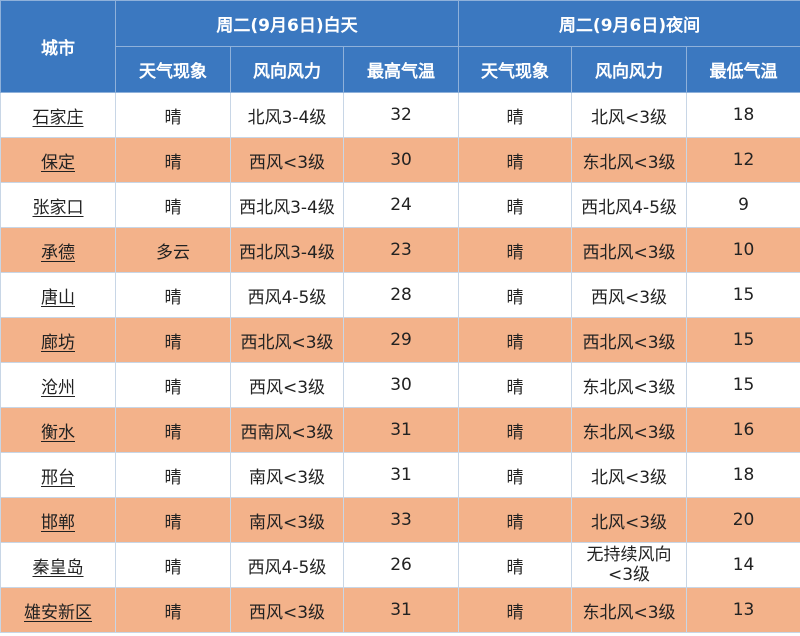 Image resolution: width=800 pixels, height=636 pixels. Describe the element at coordinates (743, 160) in the screenshot. I see `low-temp-cell: 12` at that location.